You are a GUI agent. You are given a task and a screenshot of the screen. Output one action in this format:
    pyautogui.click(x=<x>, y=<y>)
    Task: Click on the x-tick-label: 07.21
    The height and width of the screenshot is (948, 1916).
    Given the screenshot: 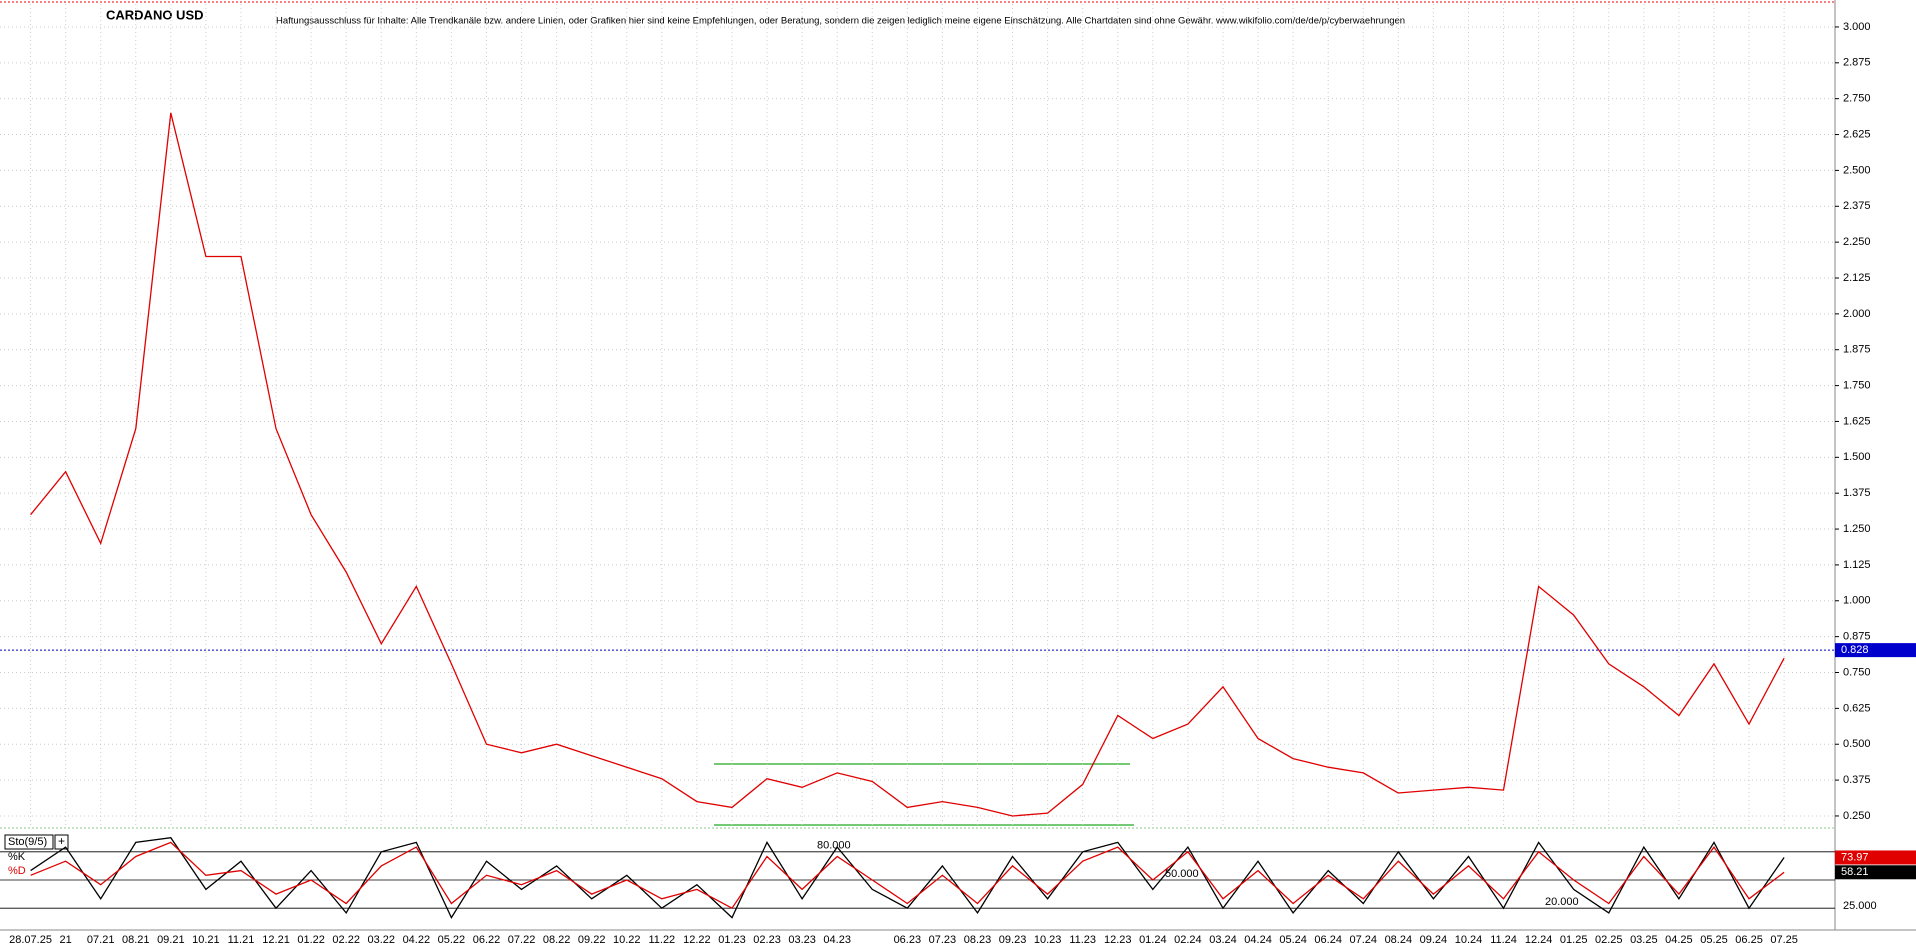 What is the action you would take?
    pyautogui.click(x=101, y=940)
    